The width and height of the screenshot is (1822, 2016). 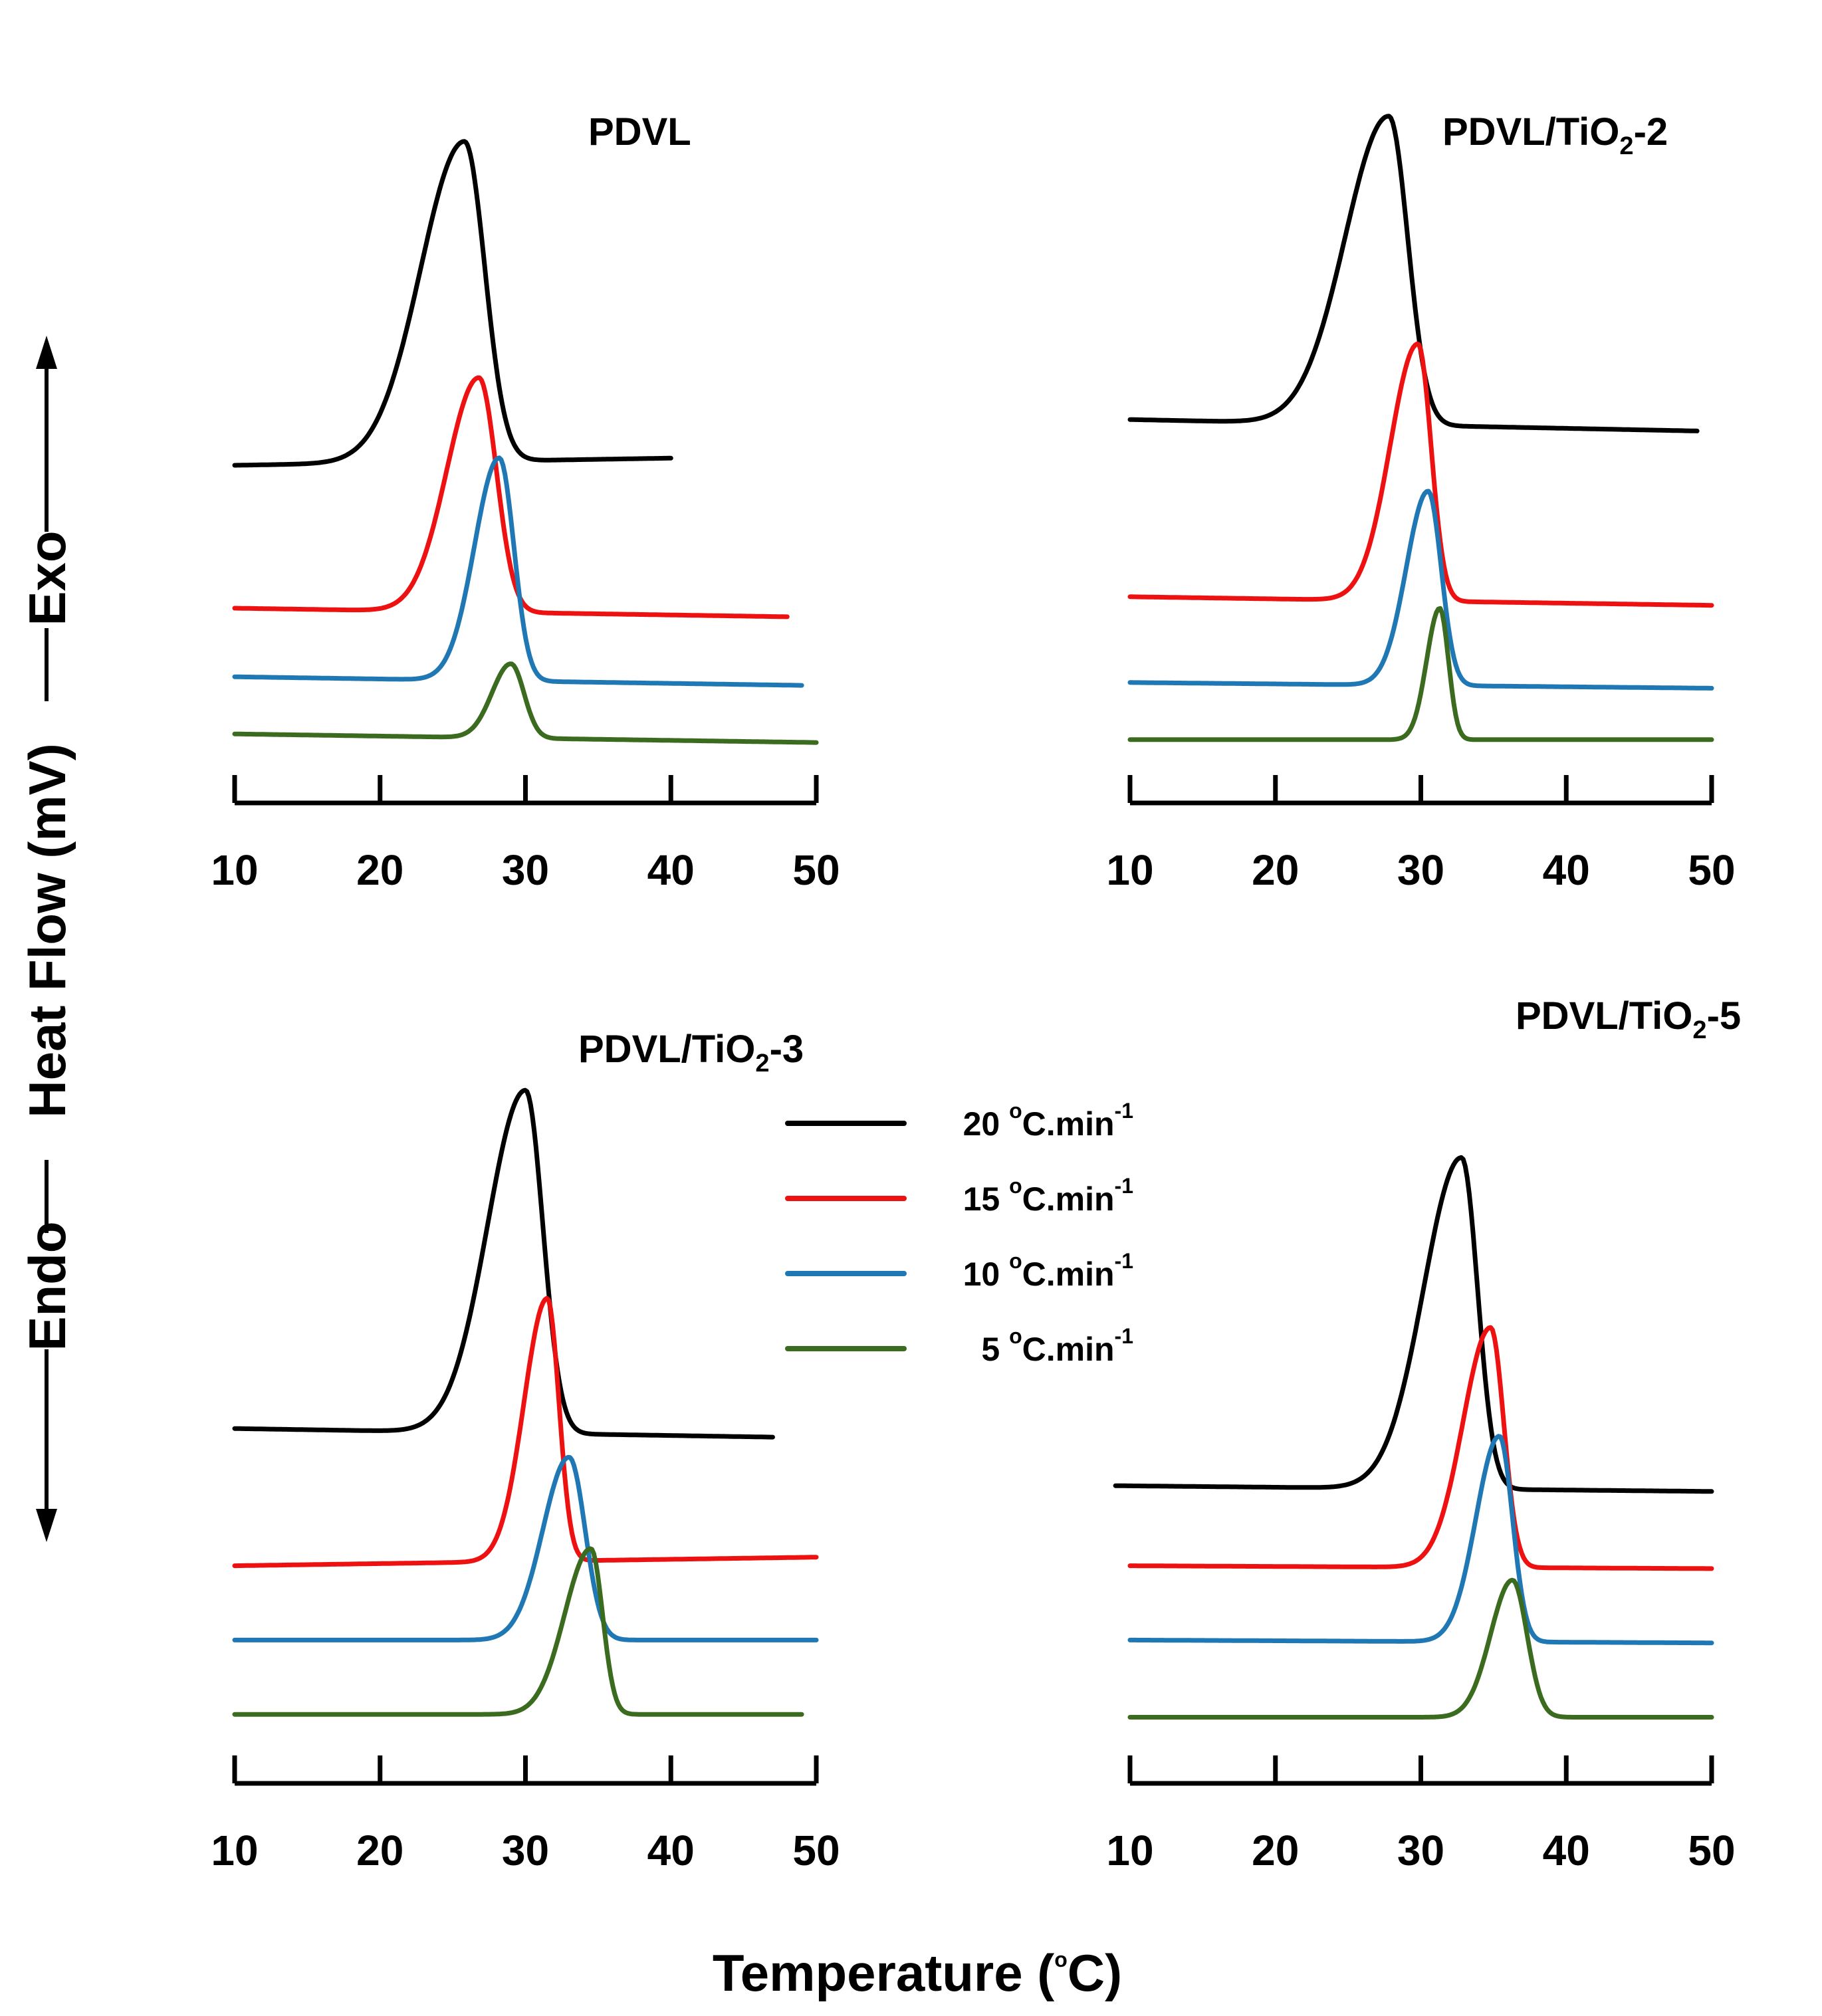 I want to click on x-axis-title: Temperature (oC), so click(x=917, y=1973).